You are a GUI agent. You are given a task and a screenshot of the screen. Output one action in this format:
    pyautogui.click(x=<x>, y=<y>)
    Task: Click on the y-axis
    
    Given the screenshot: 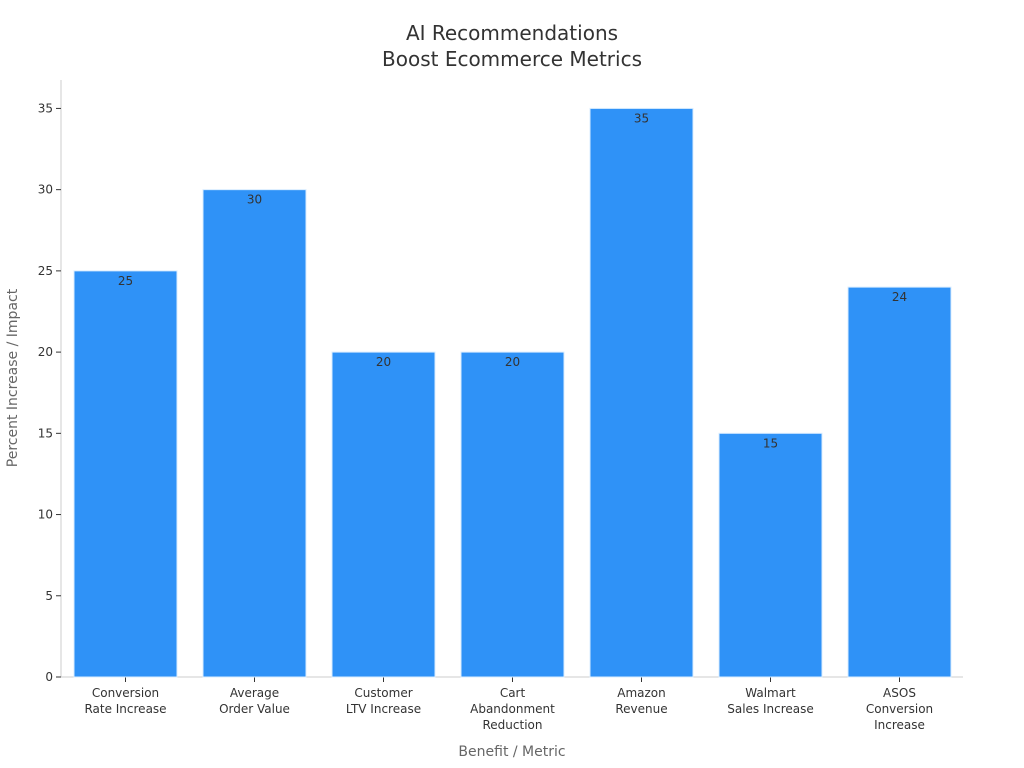 What is the action you would take?
    pyautogui.click(x=59, y=379)
    